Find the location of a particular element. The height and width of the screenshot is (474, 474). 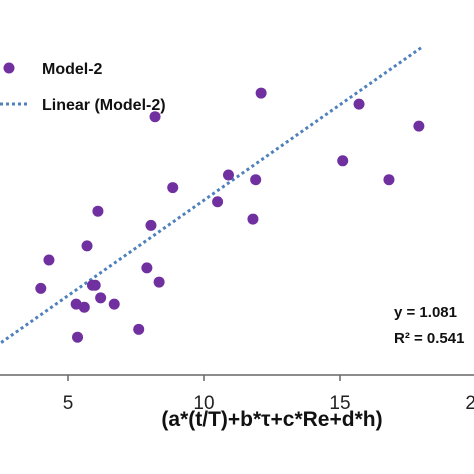

x-tick-label: 15 is located at coordinates (339, 403).